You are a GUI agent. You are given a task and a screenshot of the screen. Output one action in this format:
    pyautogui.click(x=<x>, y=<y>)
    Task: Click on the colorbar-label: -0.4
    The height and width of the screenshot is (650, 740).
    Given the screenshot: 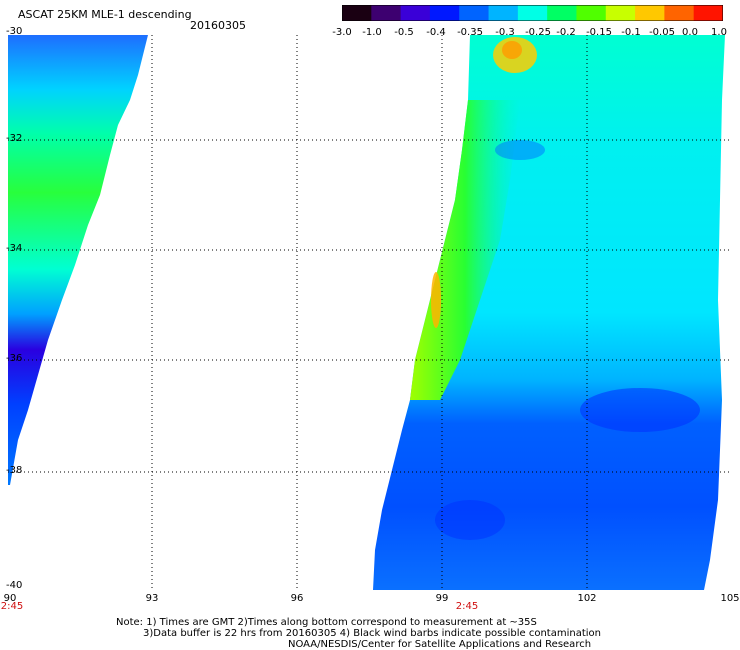 What is the action you would take?
    pyautogui.click(x=436, y=32)
    